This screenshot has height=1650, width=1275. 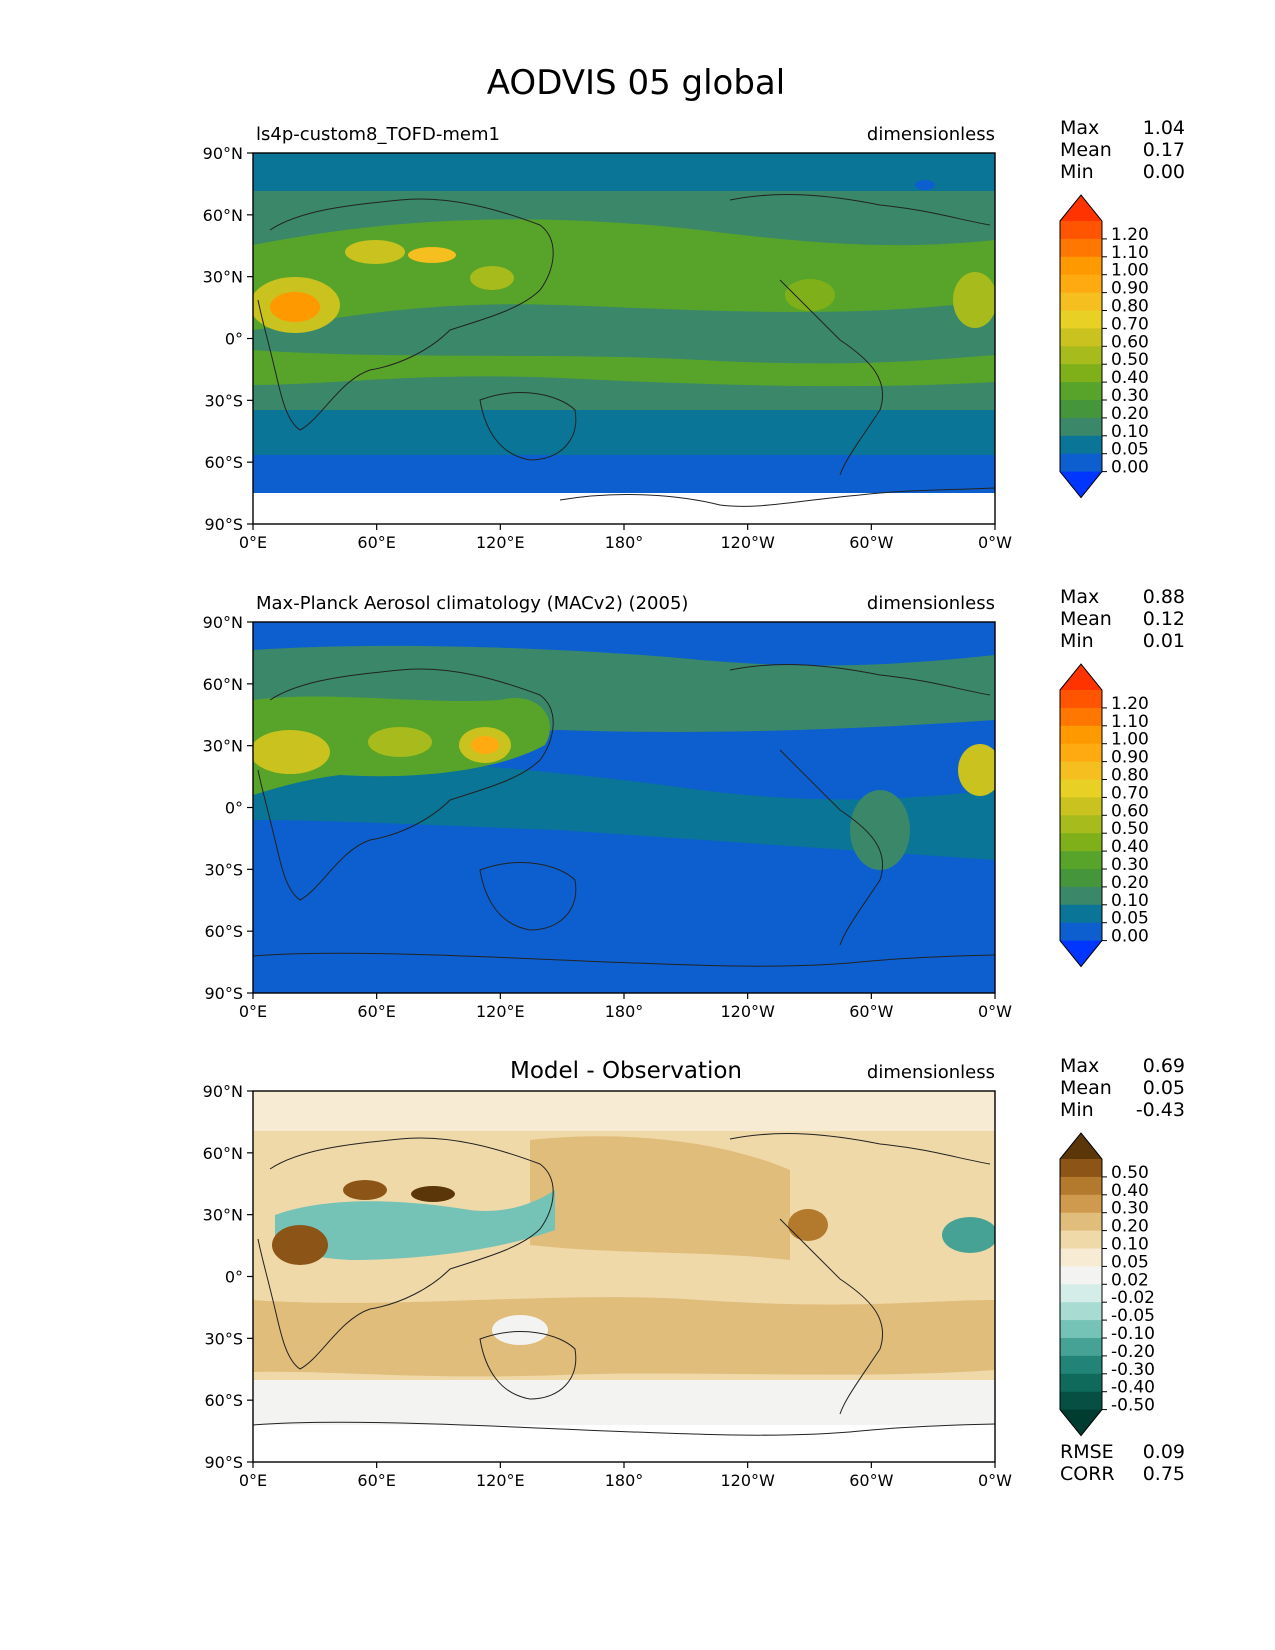 I want to click on y-tick-label: 30°N, so click(x=223, y=746).